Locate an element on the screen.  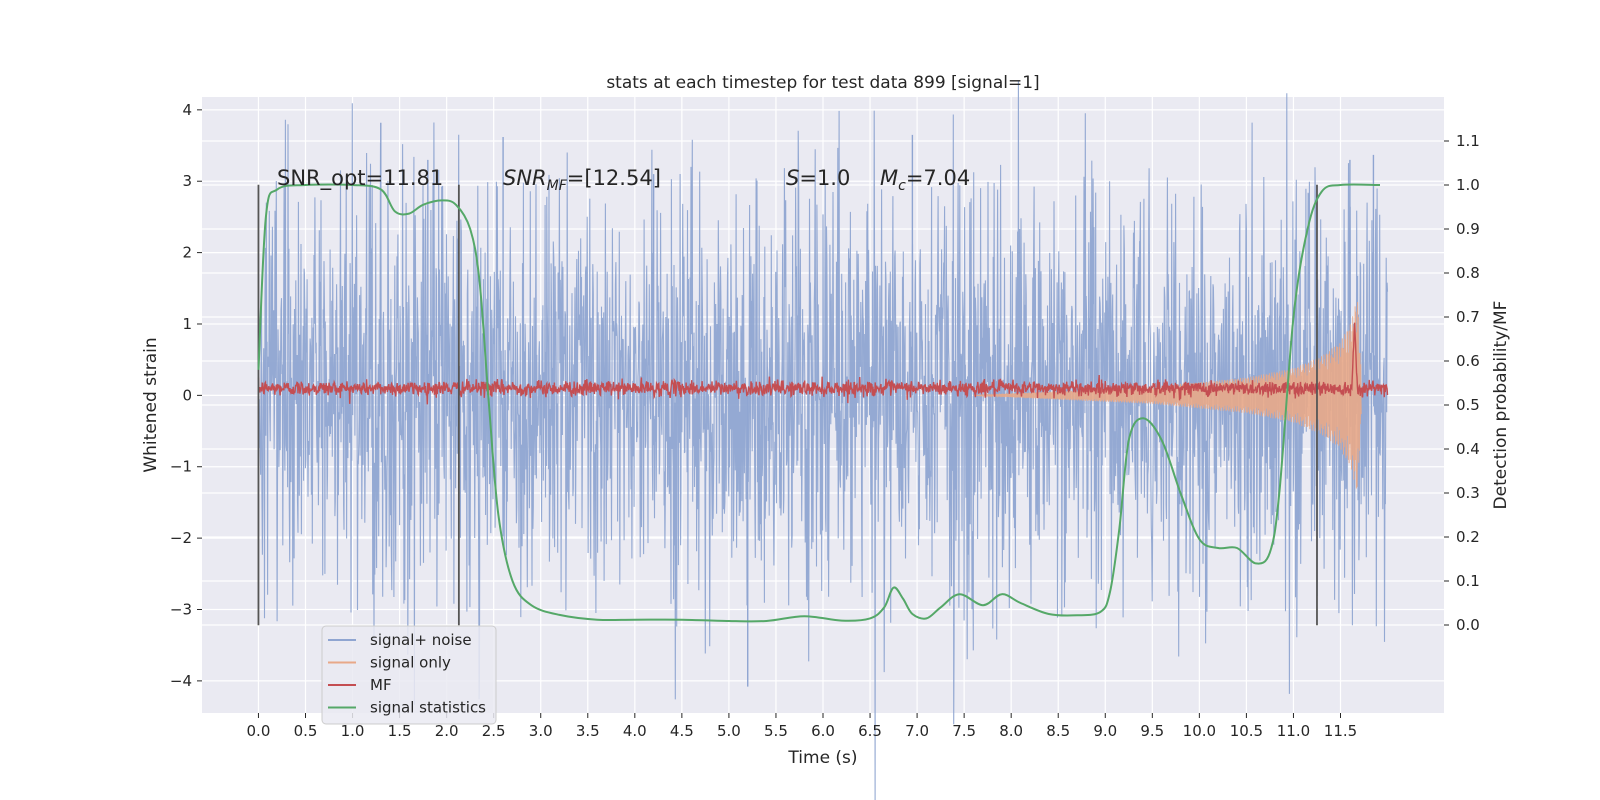
y-tick-label-1: 3 is located at coordinates (187, 181).